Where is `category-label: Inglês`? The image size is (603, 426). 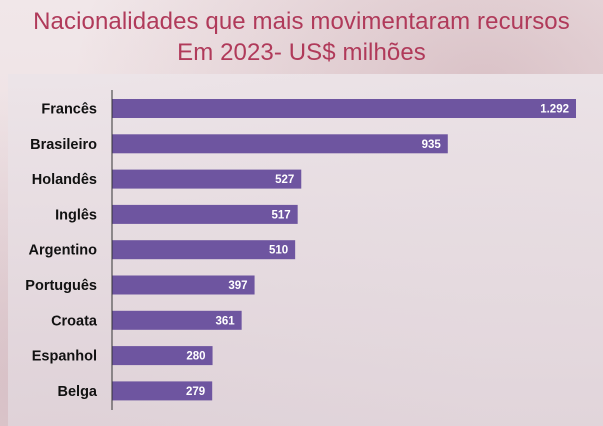
category-label: Inglês is located at coordinates (76, 215).